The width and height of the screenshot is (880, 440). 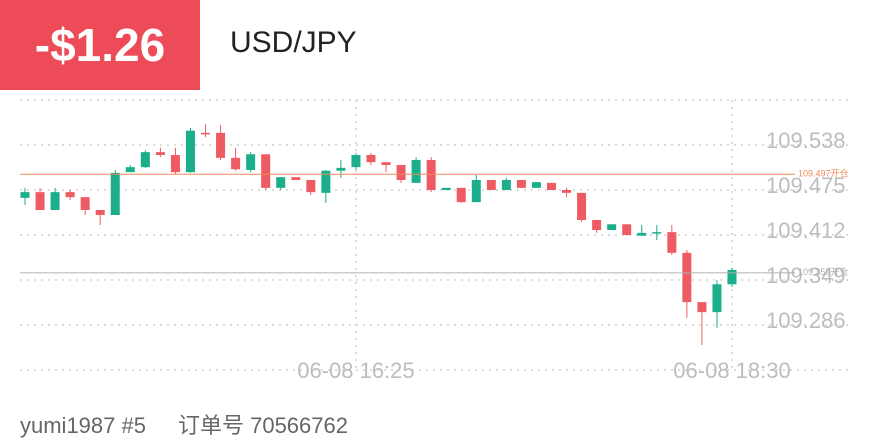 I want to click on y-tick-label: 109.475, so click(x=806, y=185).